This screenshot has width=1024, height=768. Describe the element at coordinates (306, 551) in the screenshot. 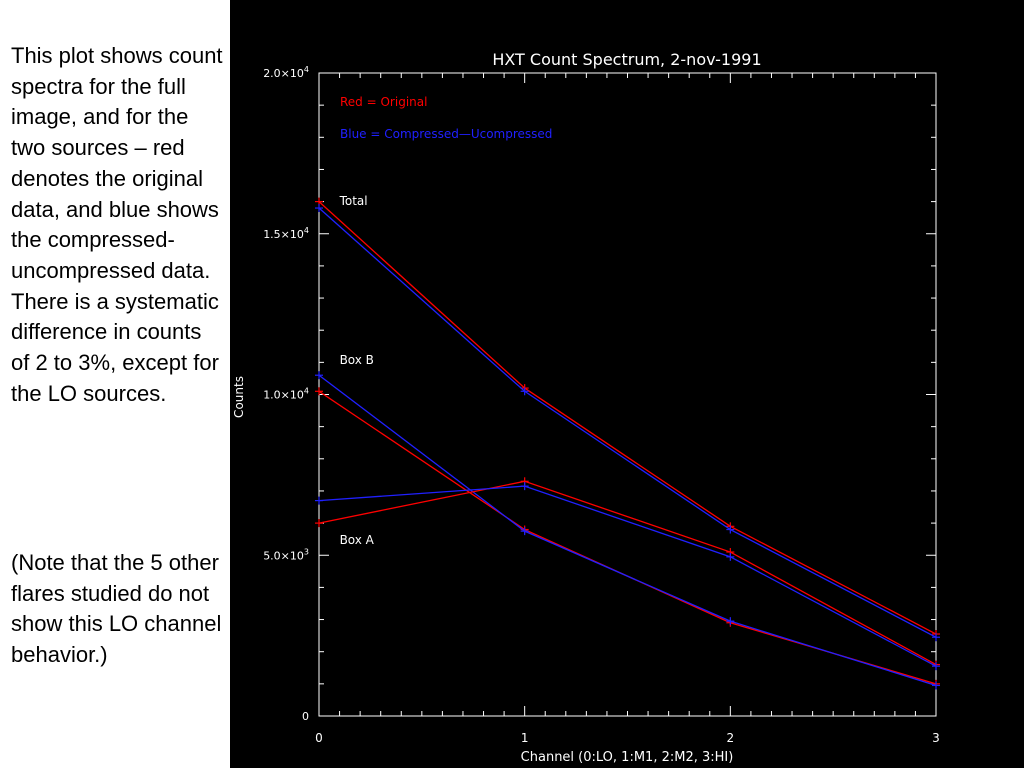

I see `y-tick-label-exponent: 3` at that location.